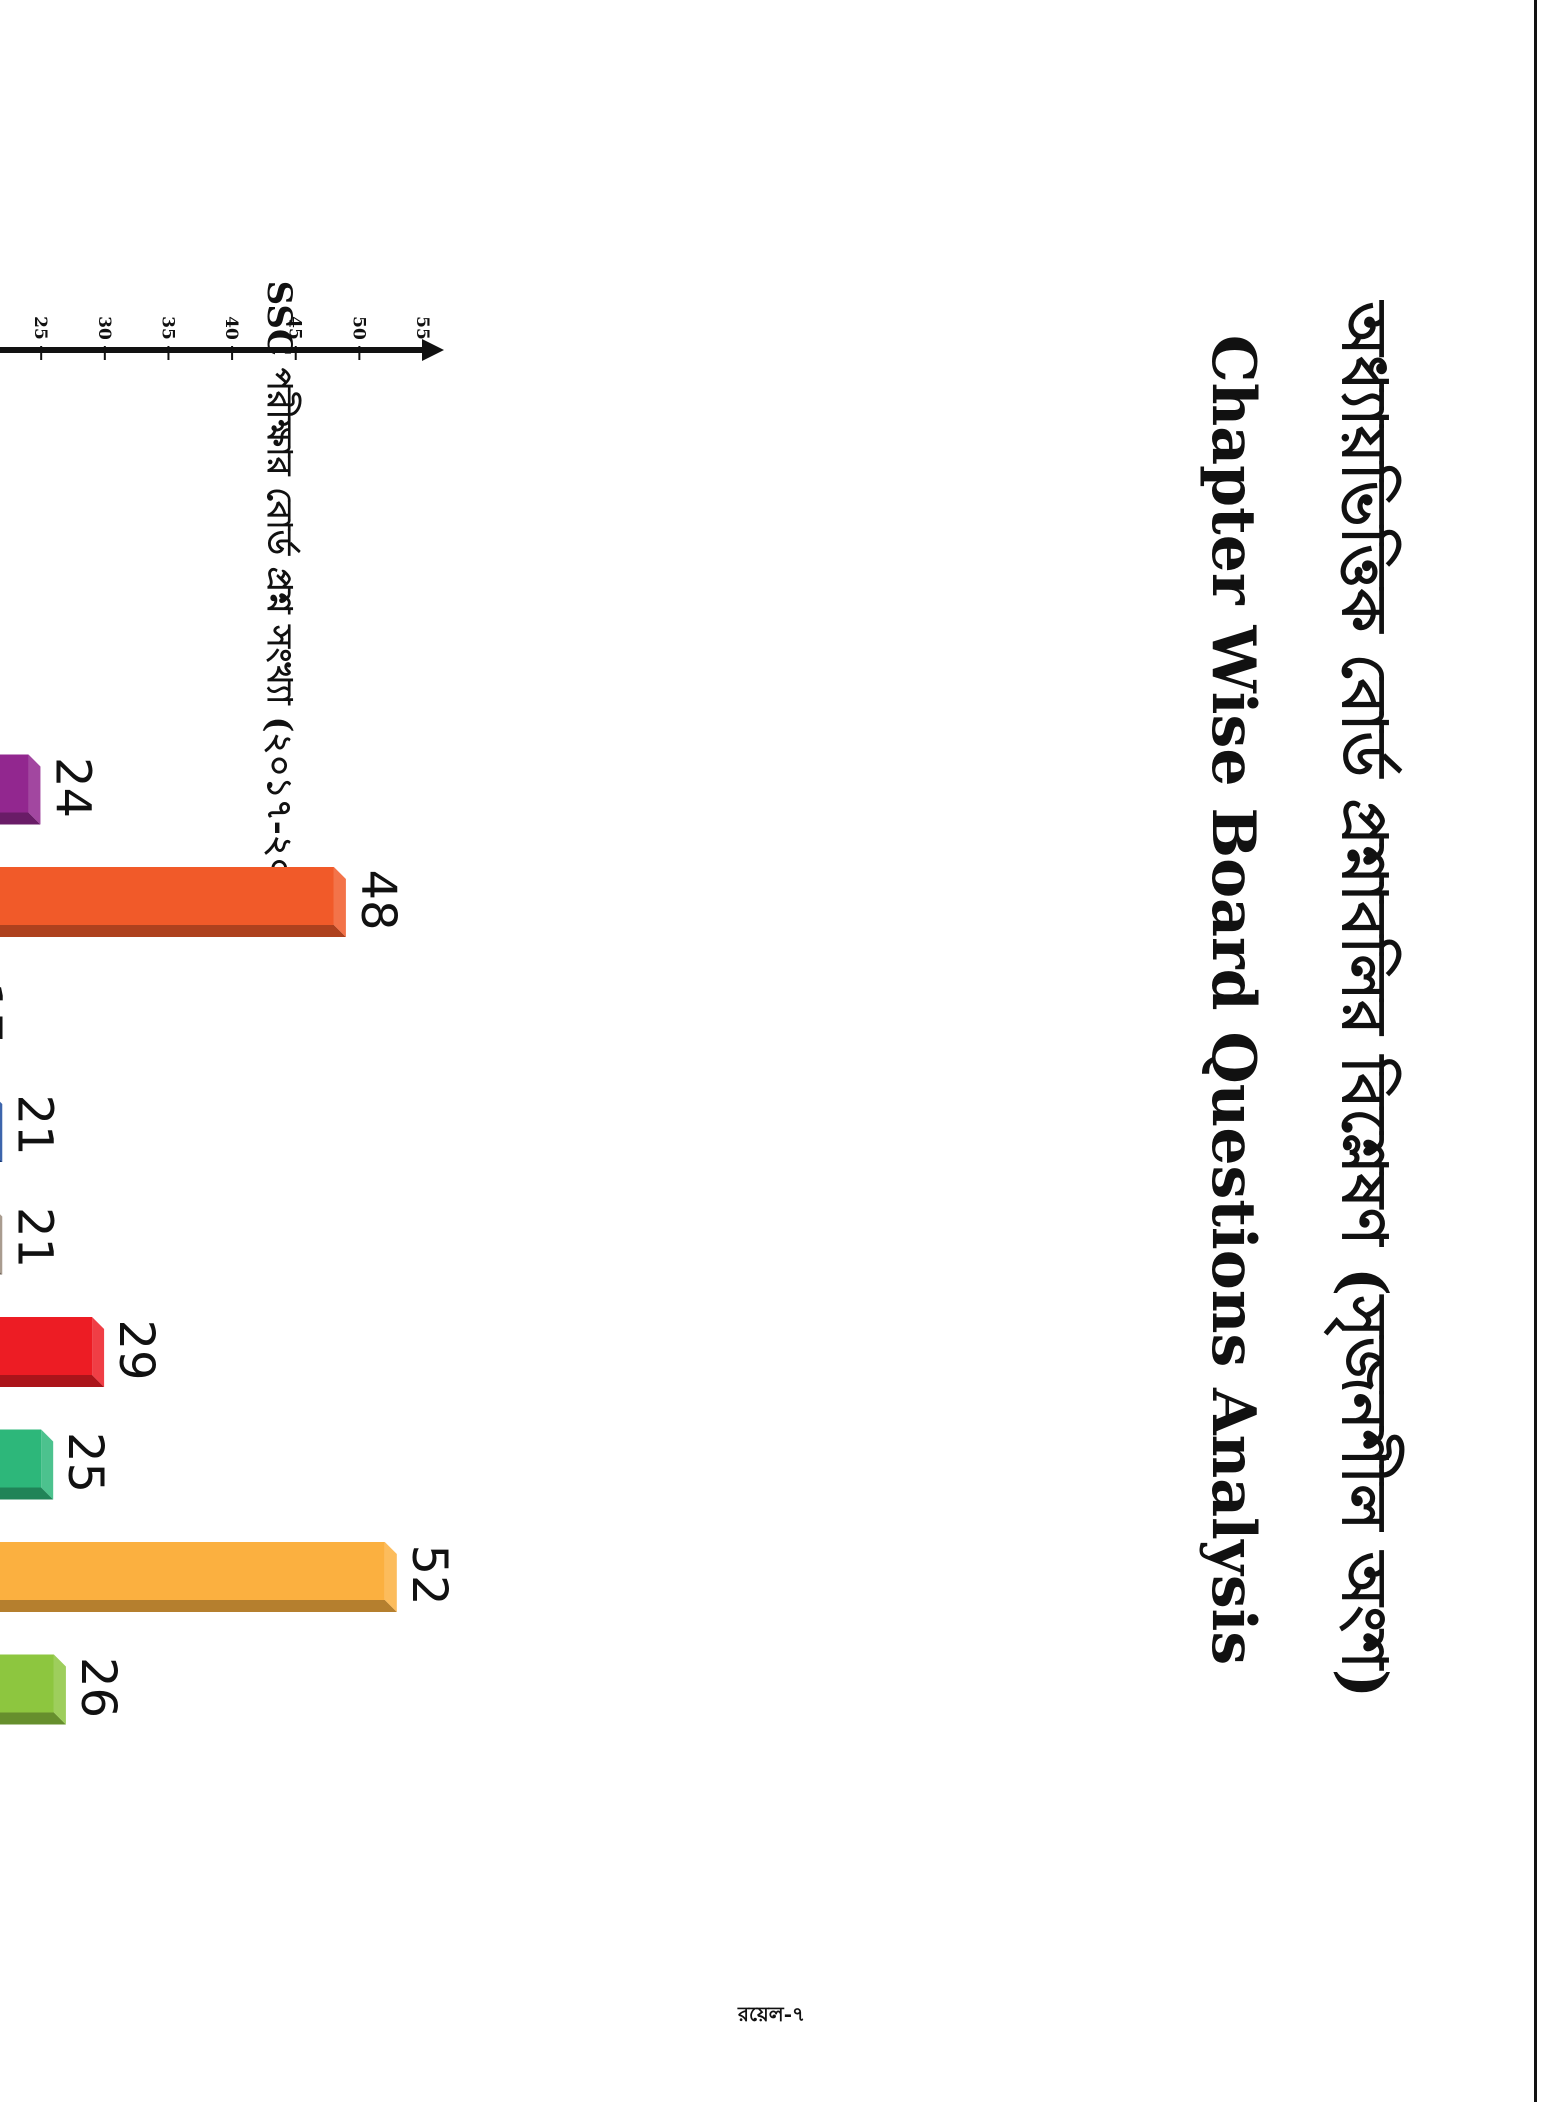 This screenshot has height=2102, width=1543. Describe the element at coordinates (5, 1012) in the screenshot. I see `bar-value-label: 17` at that location.